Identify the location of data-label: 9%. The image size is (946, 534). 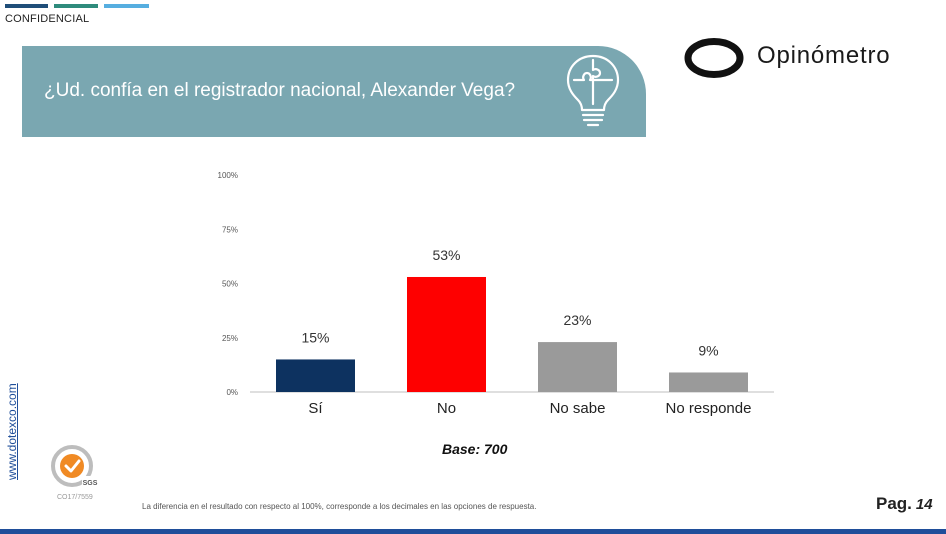
(708, 350).